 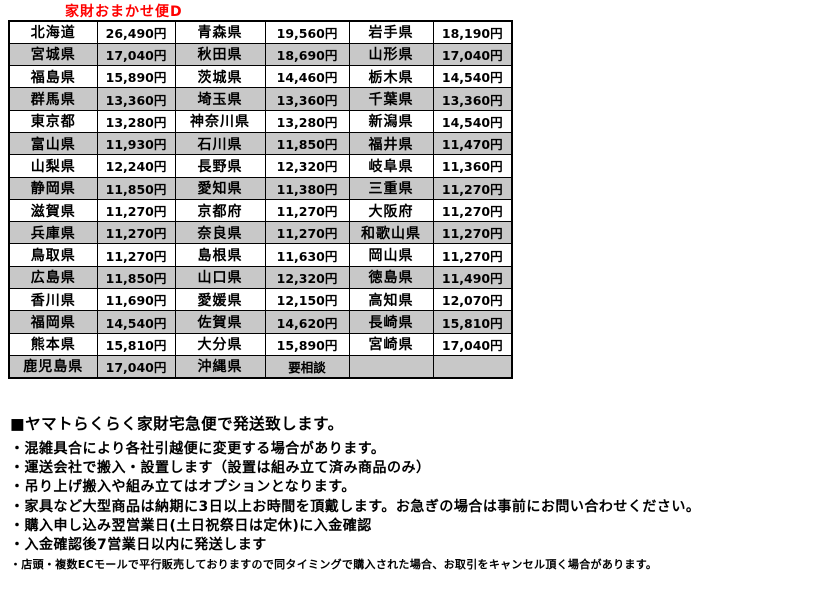 I want to click on prefecture-cell: 鳥取県, so click(x=53, y=255).